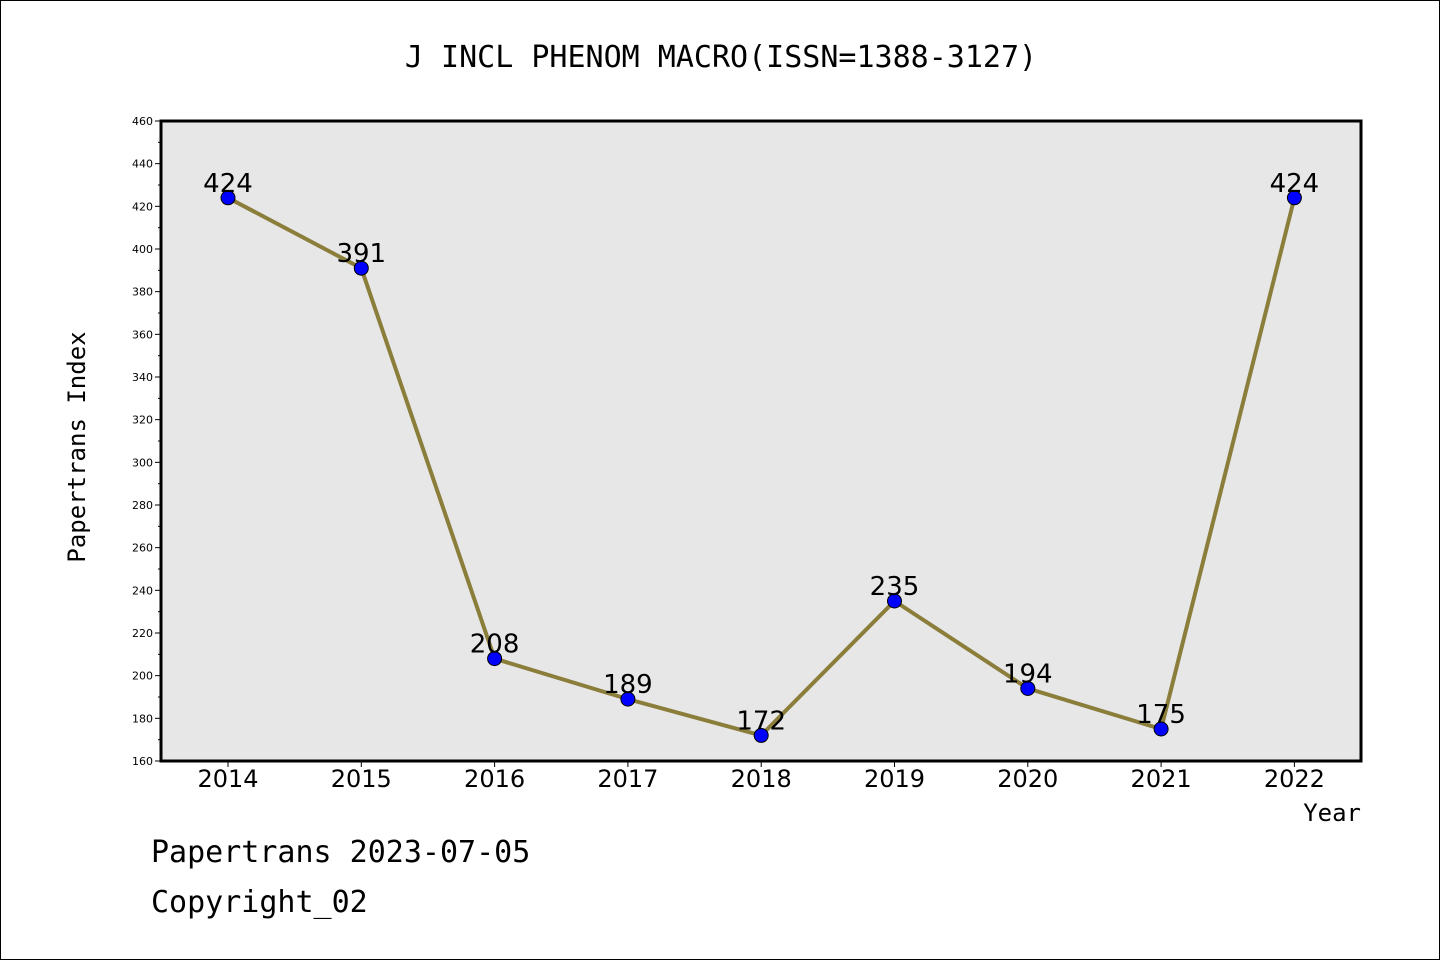 The image size is (1440, 961). Describe the element at coordinates (142, 761) in the screenshot. I see `y-tick-label: 160` at that location.